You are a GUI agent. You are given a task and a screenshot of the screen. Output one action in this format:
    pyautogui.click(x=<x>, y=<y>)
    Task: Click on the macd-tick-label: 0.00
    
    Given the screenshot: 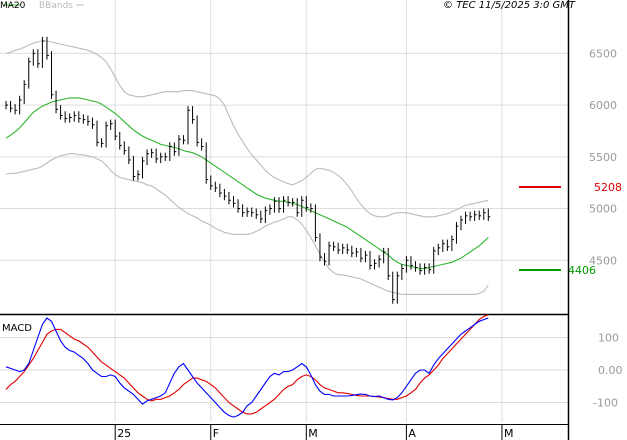 What is the action you would take?
    pyautogui.click(x=610, y=370)
    